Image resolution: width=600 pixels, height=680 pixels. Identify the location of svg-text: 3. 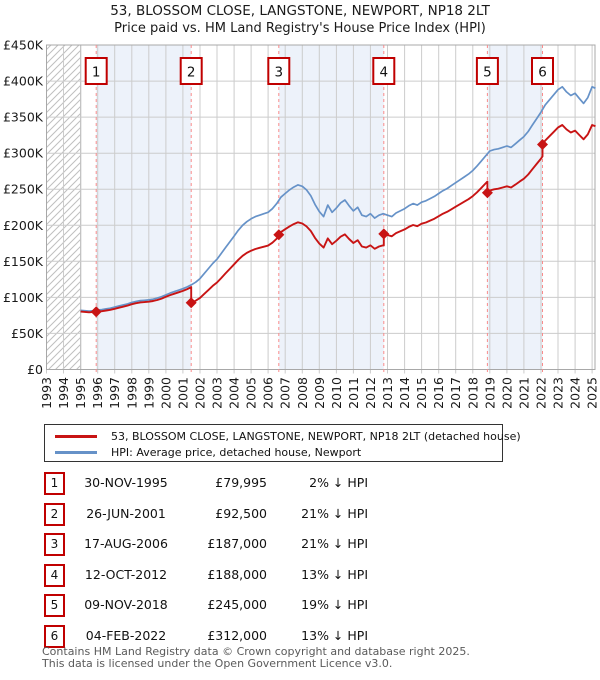
(279, 73).